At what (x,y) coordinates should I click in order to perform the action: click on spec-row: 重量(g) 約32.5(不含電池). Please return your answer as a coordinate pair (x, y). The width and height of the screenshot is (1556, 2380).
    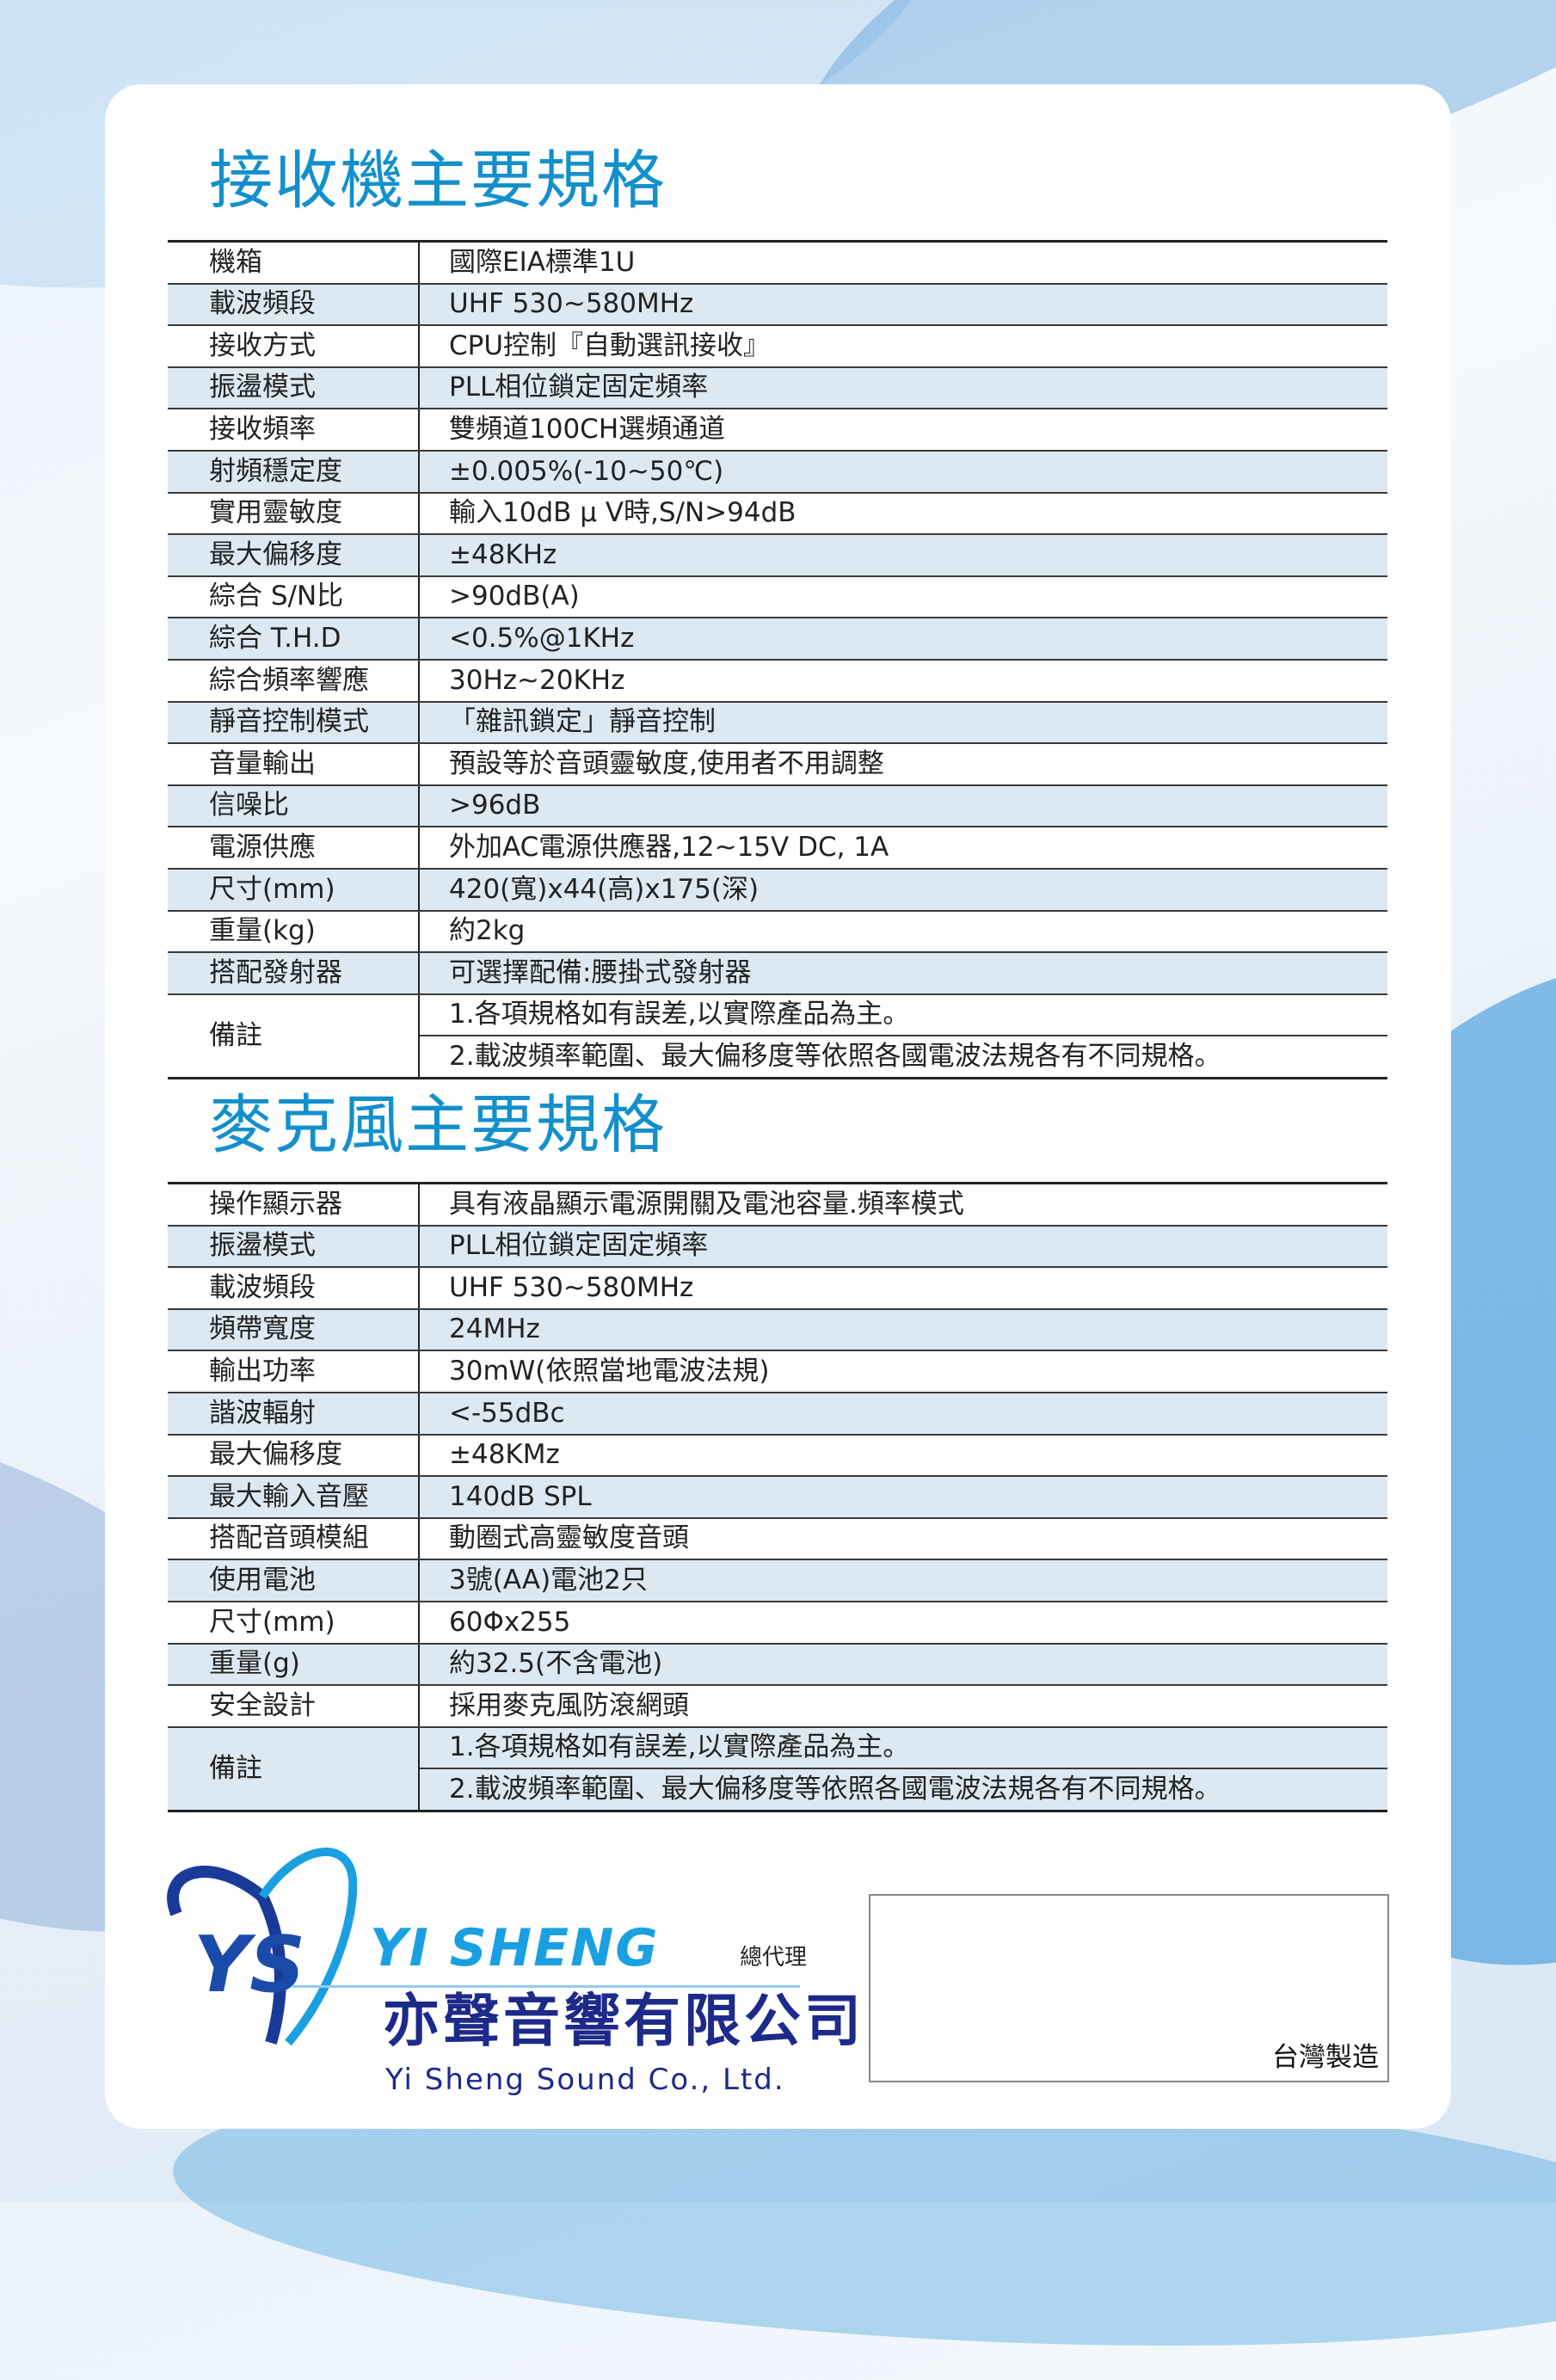
    Looking at the image, I should click on (777, 1665).